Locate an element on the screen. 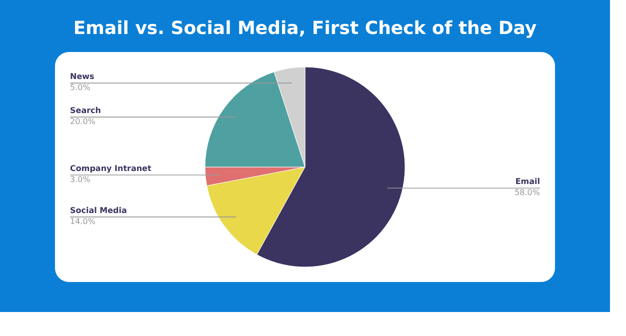 This screenshot has width=626, height=336. slice-label: Social Media is located at coordinates (98, 210).